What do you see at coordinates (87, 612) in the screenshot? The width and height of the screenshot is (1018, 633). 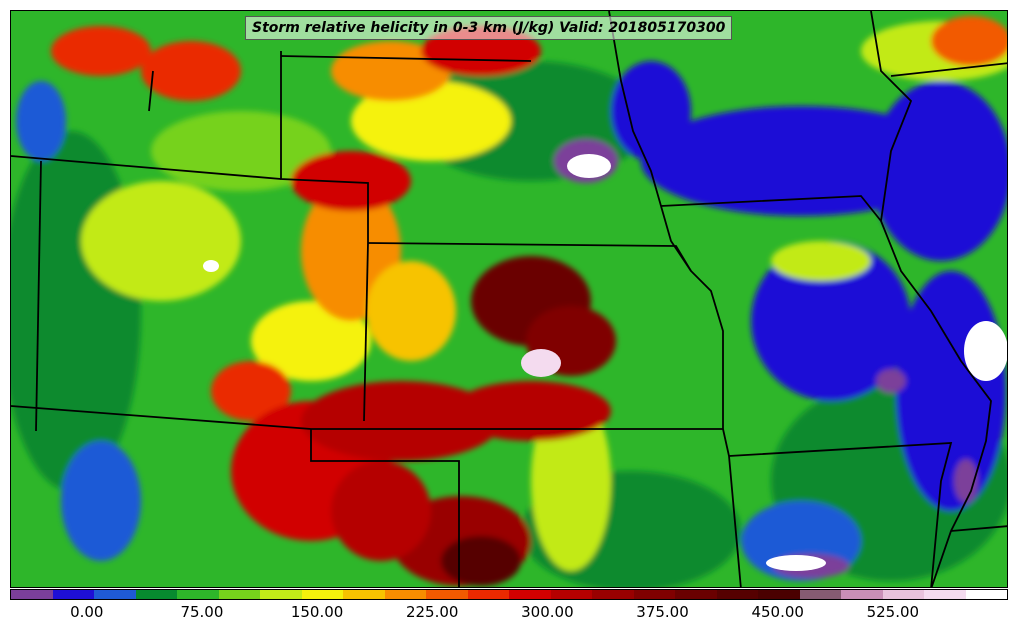 I see `colorbar-tick-label: 0.00` at bounding box center [87, 612].